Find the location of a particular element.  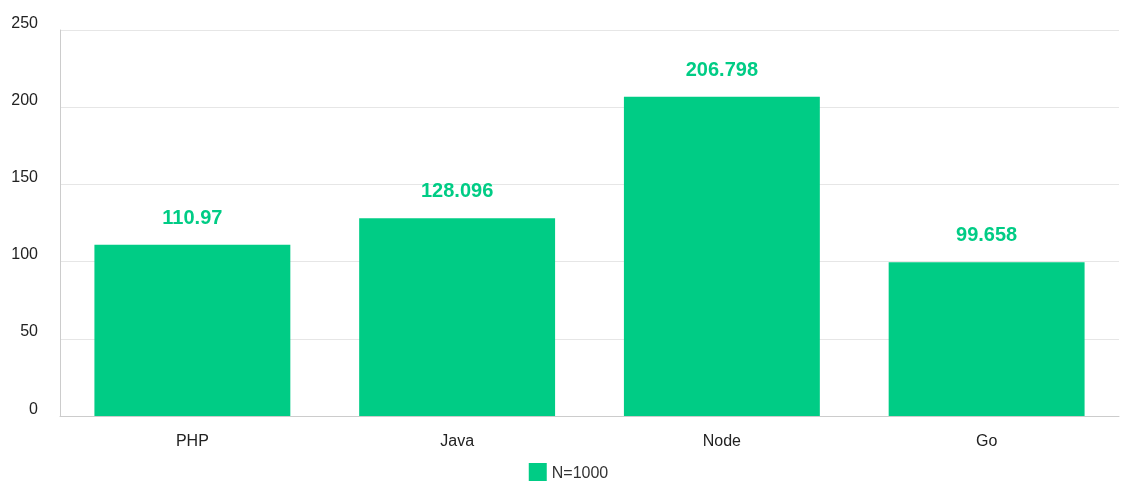

data-label: 99.658 is located at coordinates (987, 234).